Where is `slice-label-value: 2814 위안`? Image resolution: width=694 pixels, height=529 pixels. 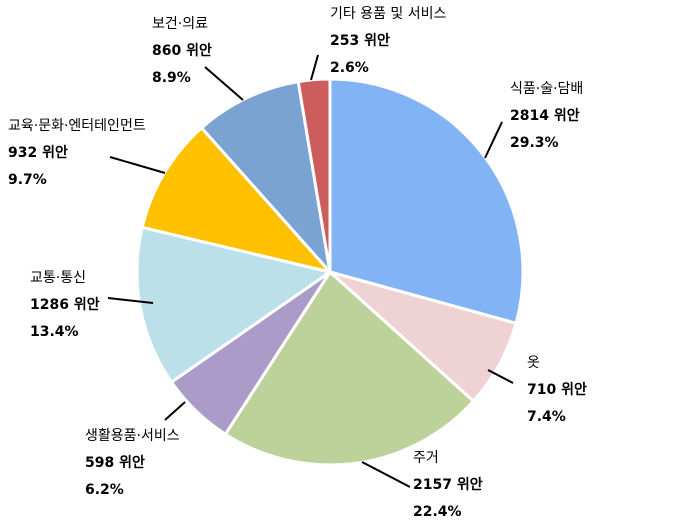 slice-label-value: 2814 위안 is located at coordinates (545, 115).